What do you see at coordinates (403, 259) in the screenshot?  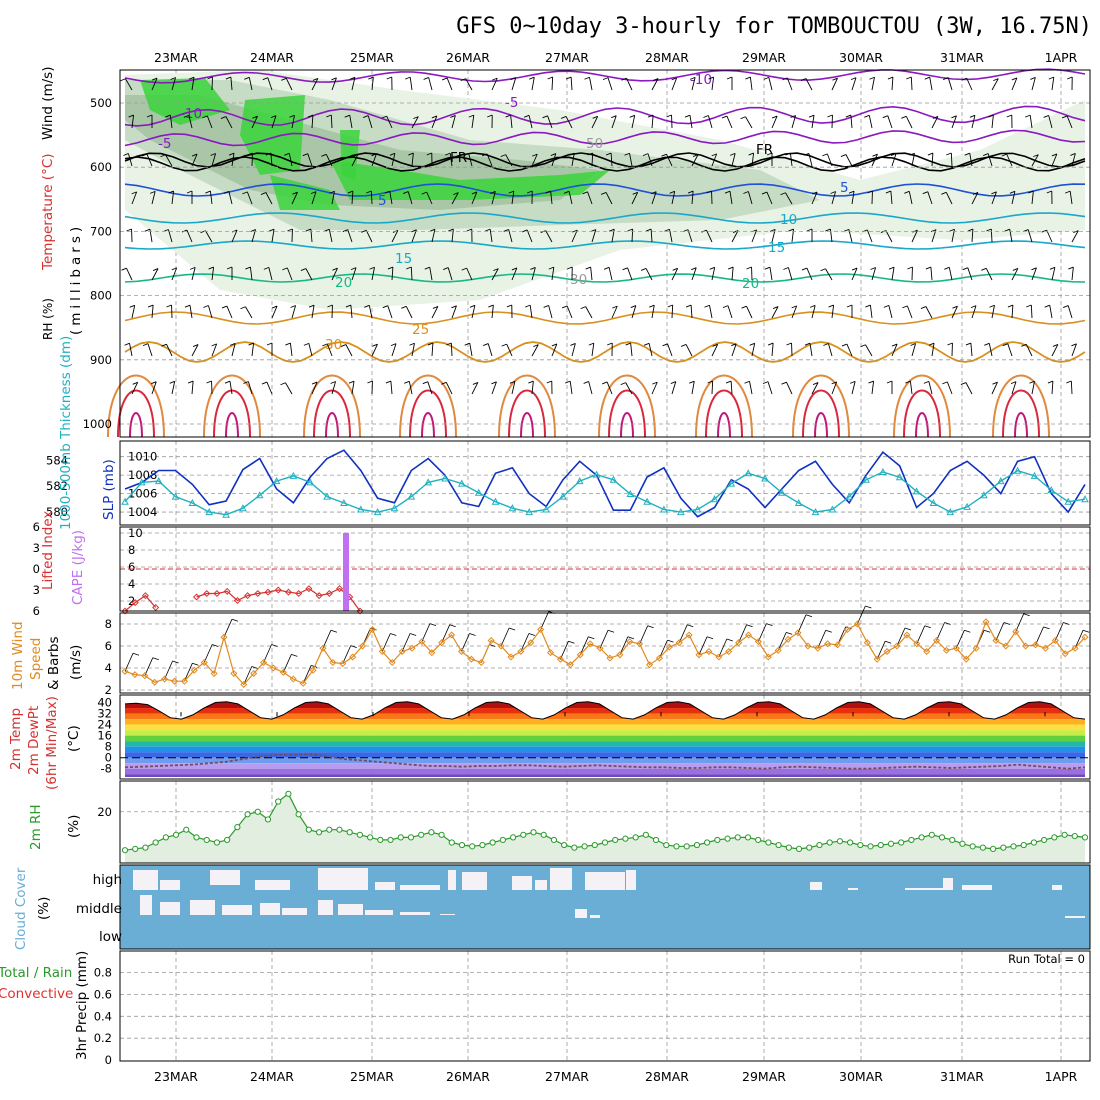 I see `contour-label: 15` at bounding box center [403, 259].